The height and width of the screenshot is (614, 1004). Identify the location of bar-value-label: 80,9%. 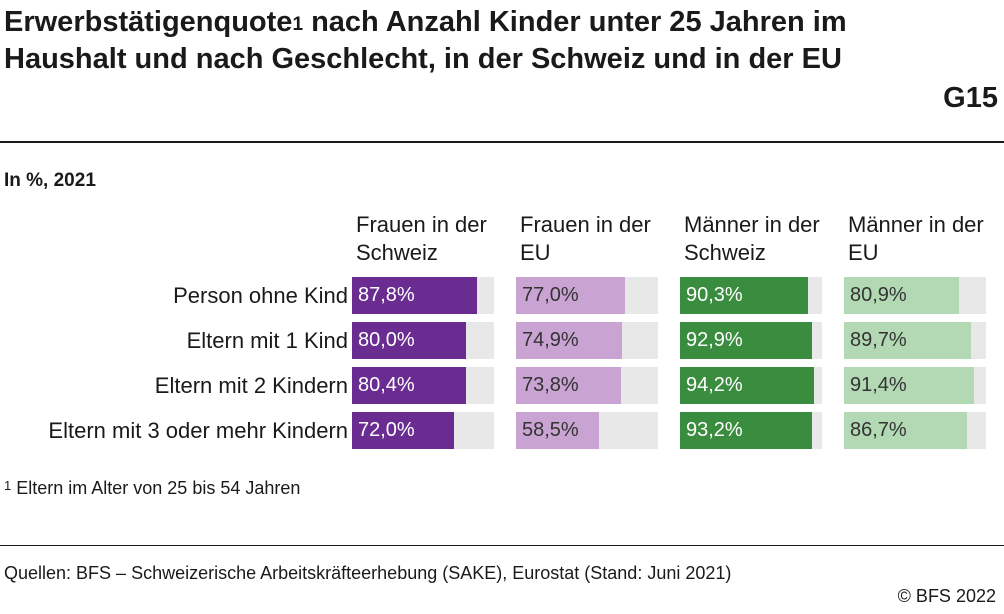
(878, 295).